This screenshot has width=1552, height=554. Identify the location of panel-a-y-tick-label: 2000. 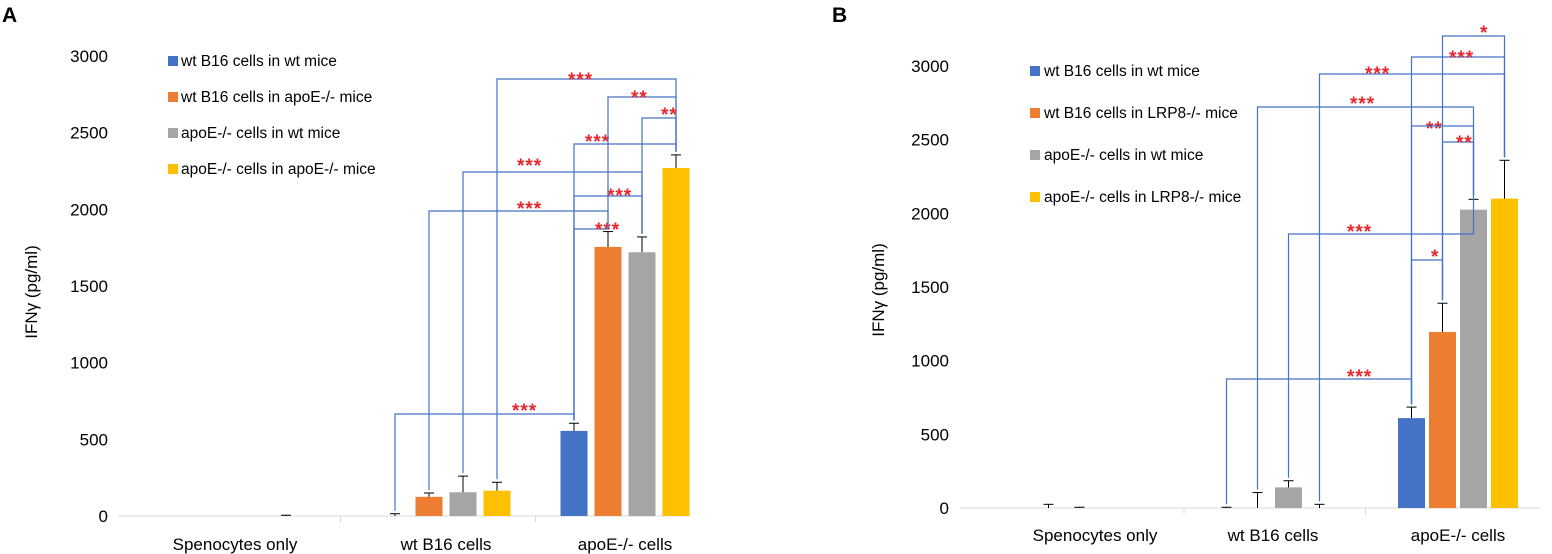
(89, 209).